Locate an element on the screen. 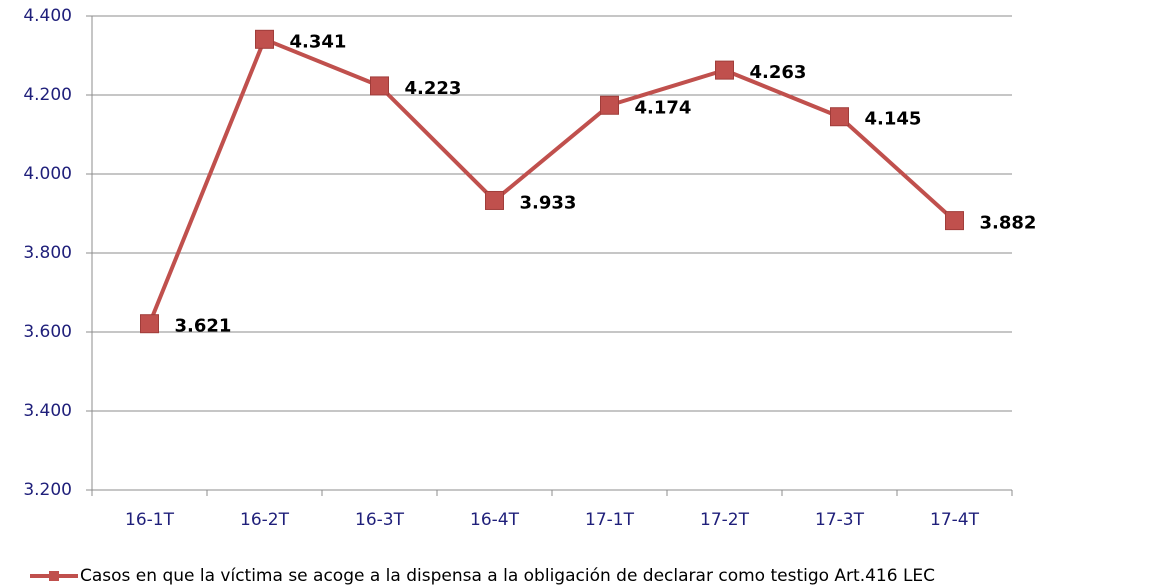 This screenshot has width=1160, height=588. data-label: 3.933 is located at coordinates (548, 202).